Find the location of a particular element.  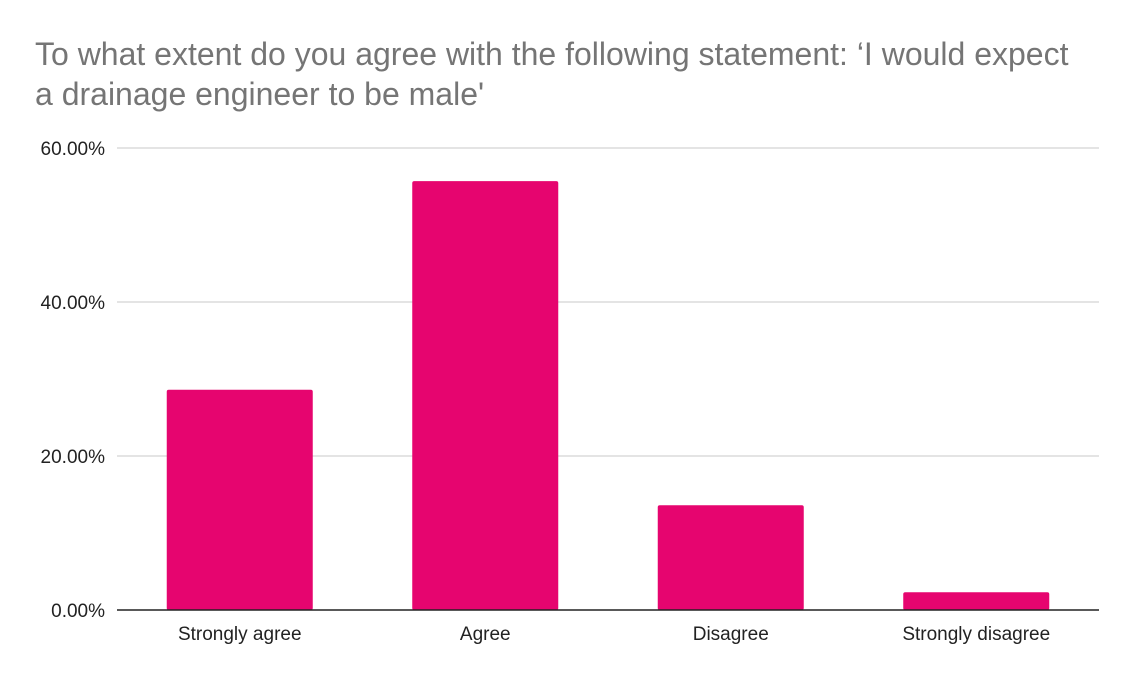

x-category-label: Agree is located at coordinates (485, 634).